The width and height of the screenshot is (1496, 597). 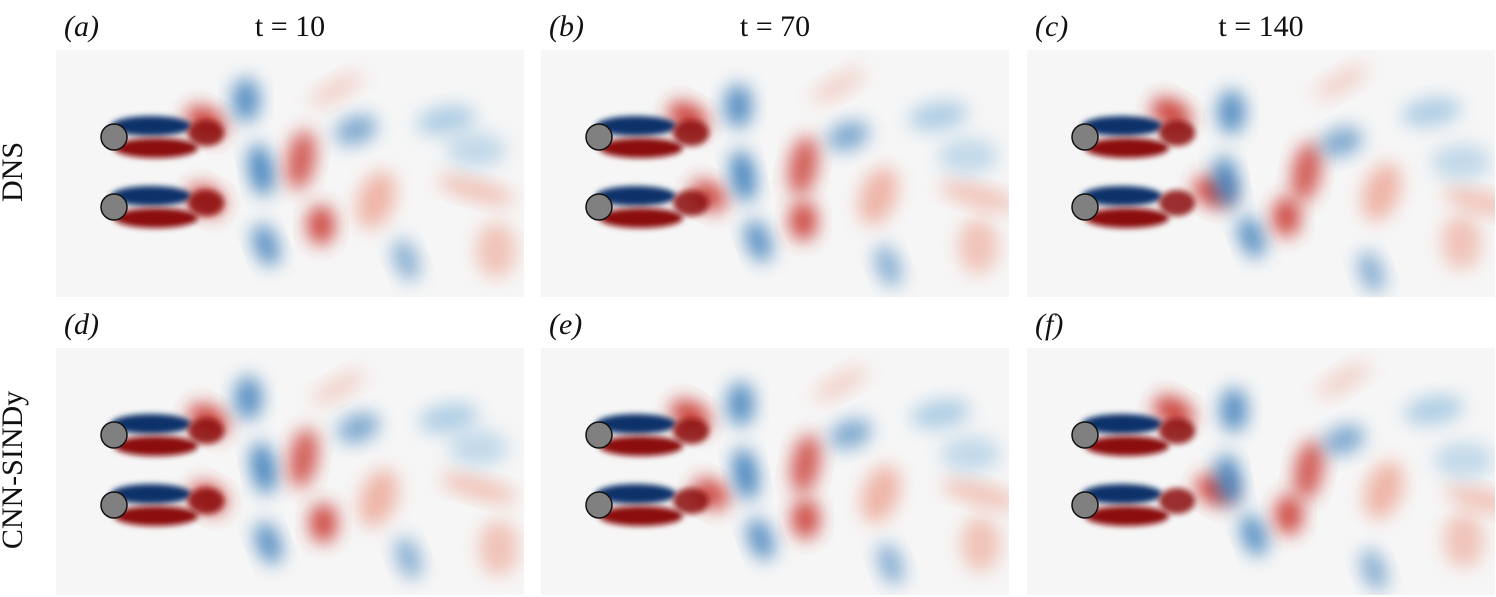 I want to click on panel-label: (c), so click(x=1051, y=26).